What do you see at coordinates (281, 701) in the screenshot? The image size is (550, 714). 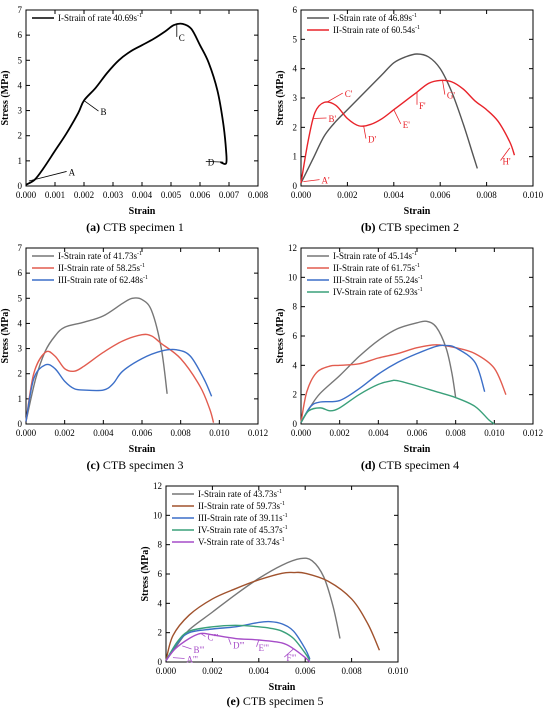 I see `caption-e-text: CTB specimen 5` at bounding box center [281, 701].